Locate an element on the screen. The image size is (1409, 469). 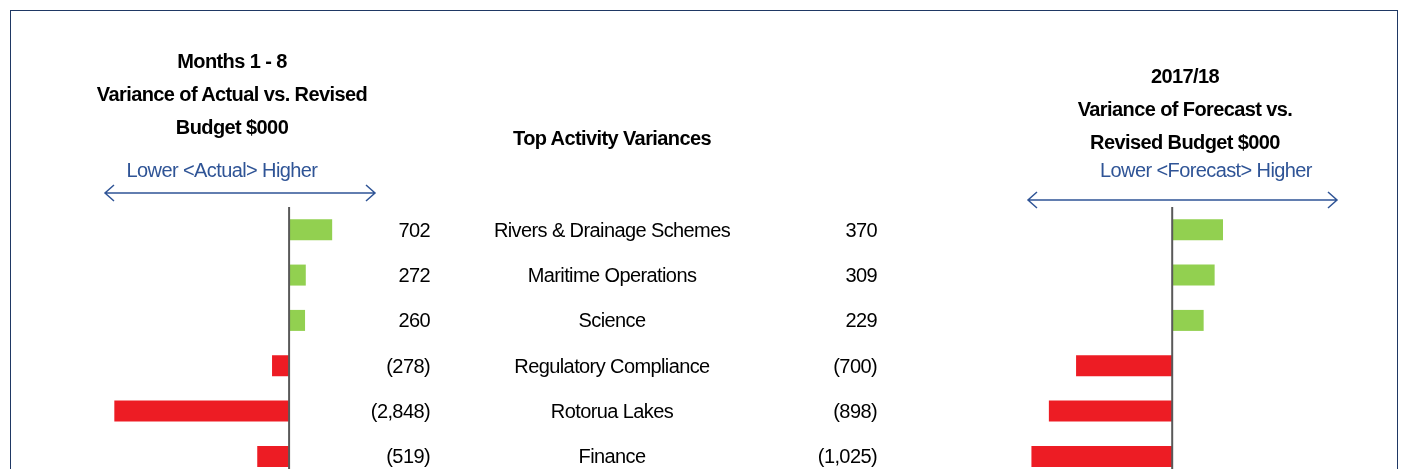
y-tick-label: Science is located at coordinates (612, 320).